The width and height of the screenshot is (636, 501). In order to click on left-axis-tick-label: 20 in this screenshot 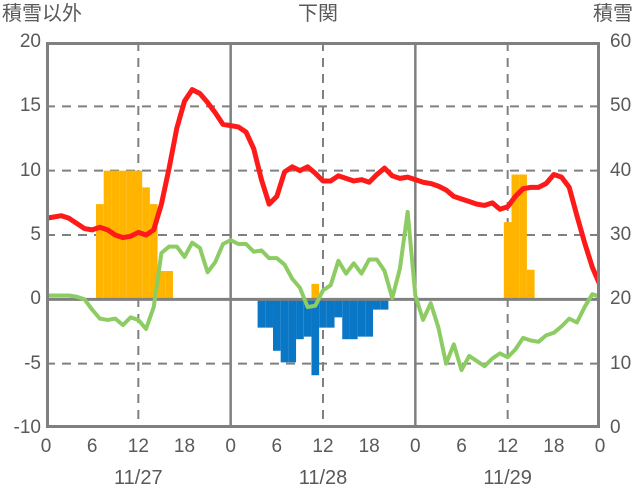, I will do `click(30, 41)`.